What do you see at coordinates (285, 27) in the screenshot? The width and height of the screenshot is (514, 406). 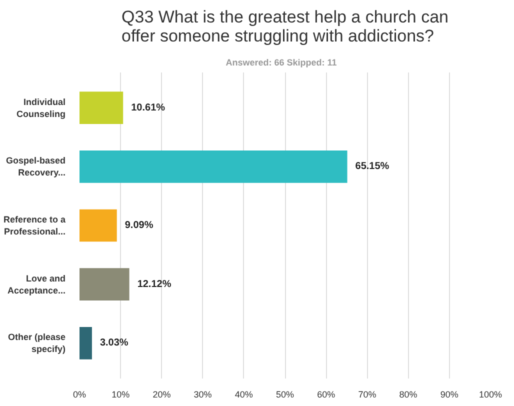 I see `chart-title: Q33 What is the greatest help a church can offer someone struggling with addictions?` at bounding box center [285, 27].